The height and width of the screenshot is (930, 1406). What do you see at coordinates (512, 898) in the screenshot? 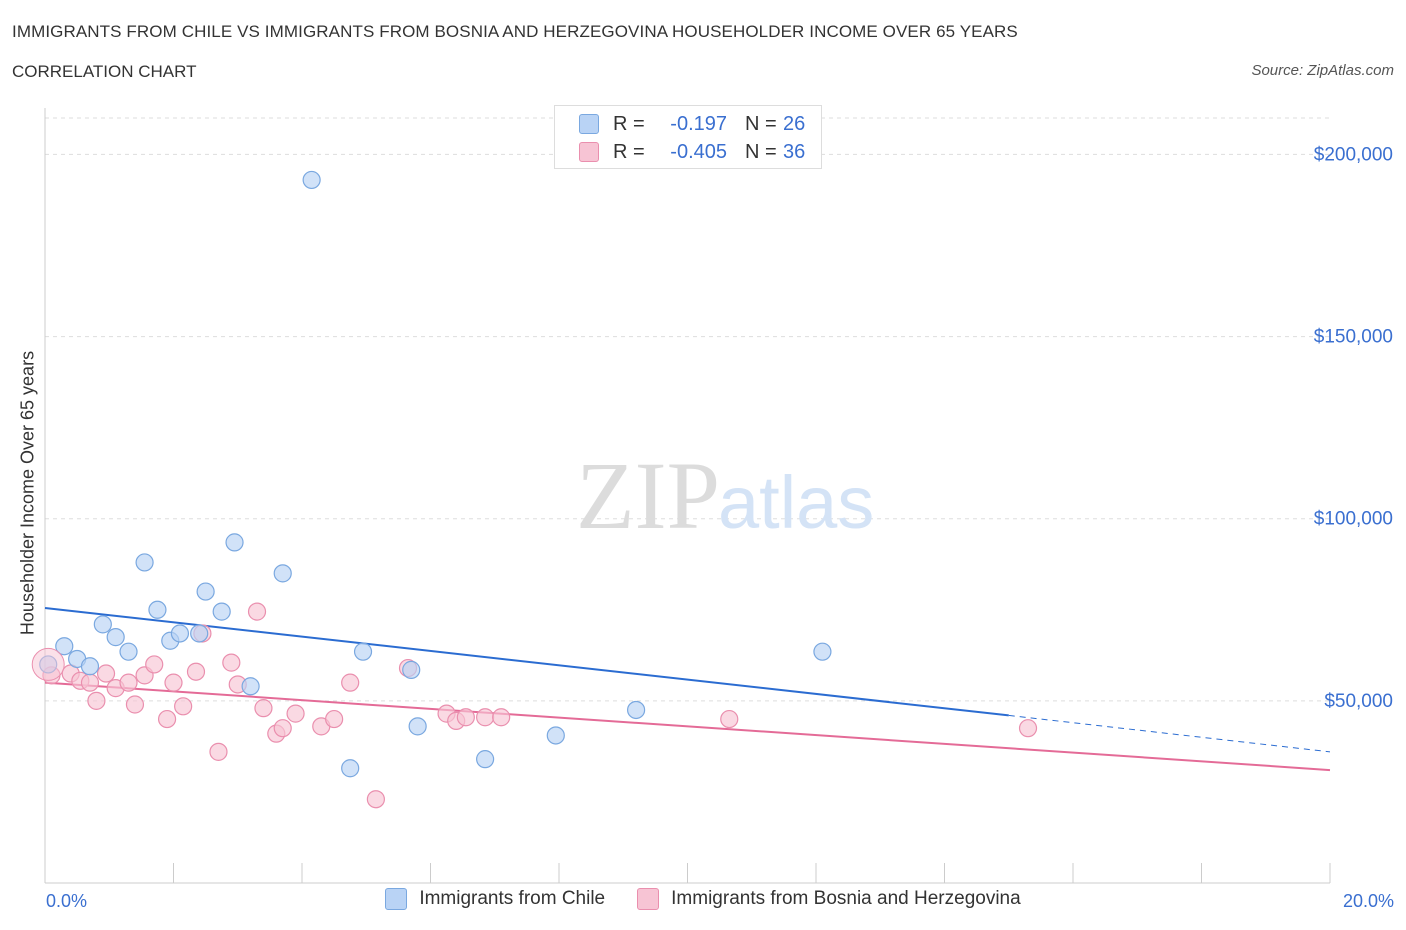
I see `series-label-chile: Immigrants from Chile` at bounding box center [512, 898].